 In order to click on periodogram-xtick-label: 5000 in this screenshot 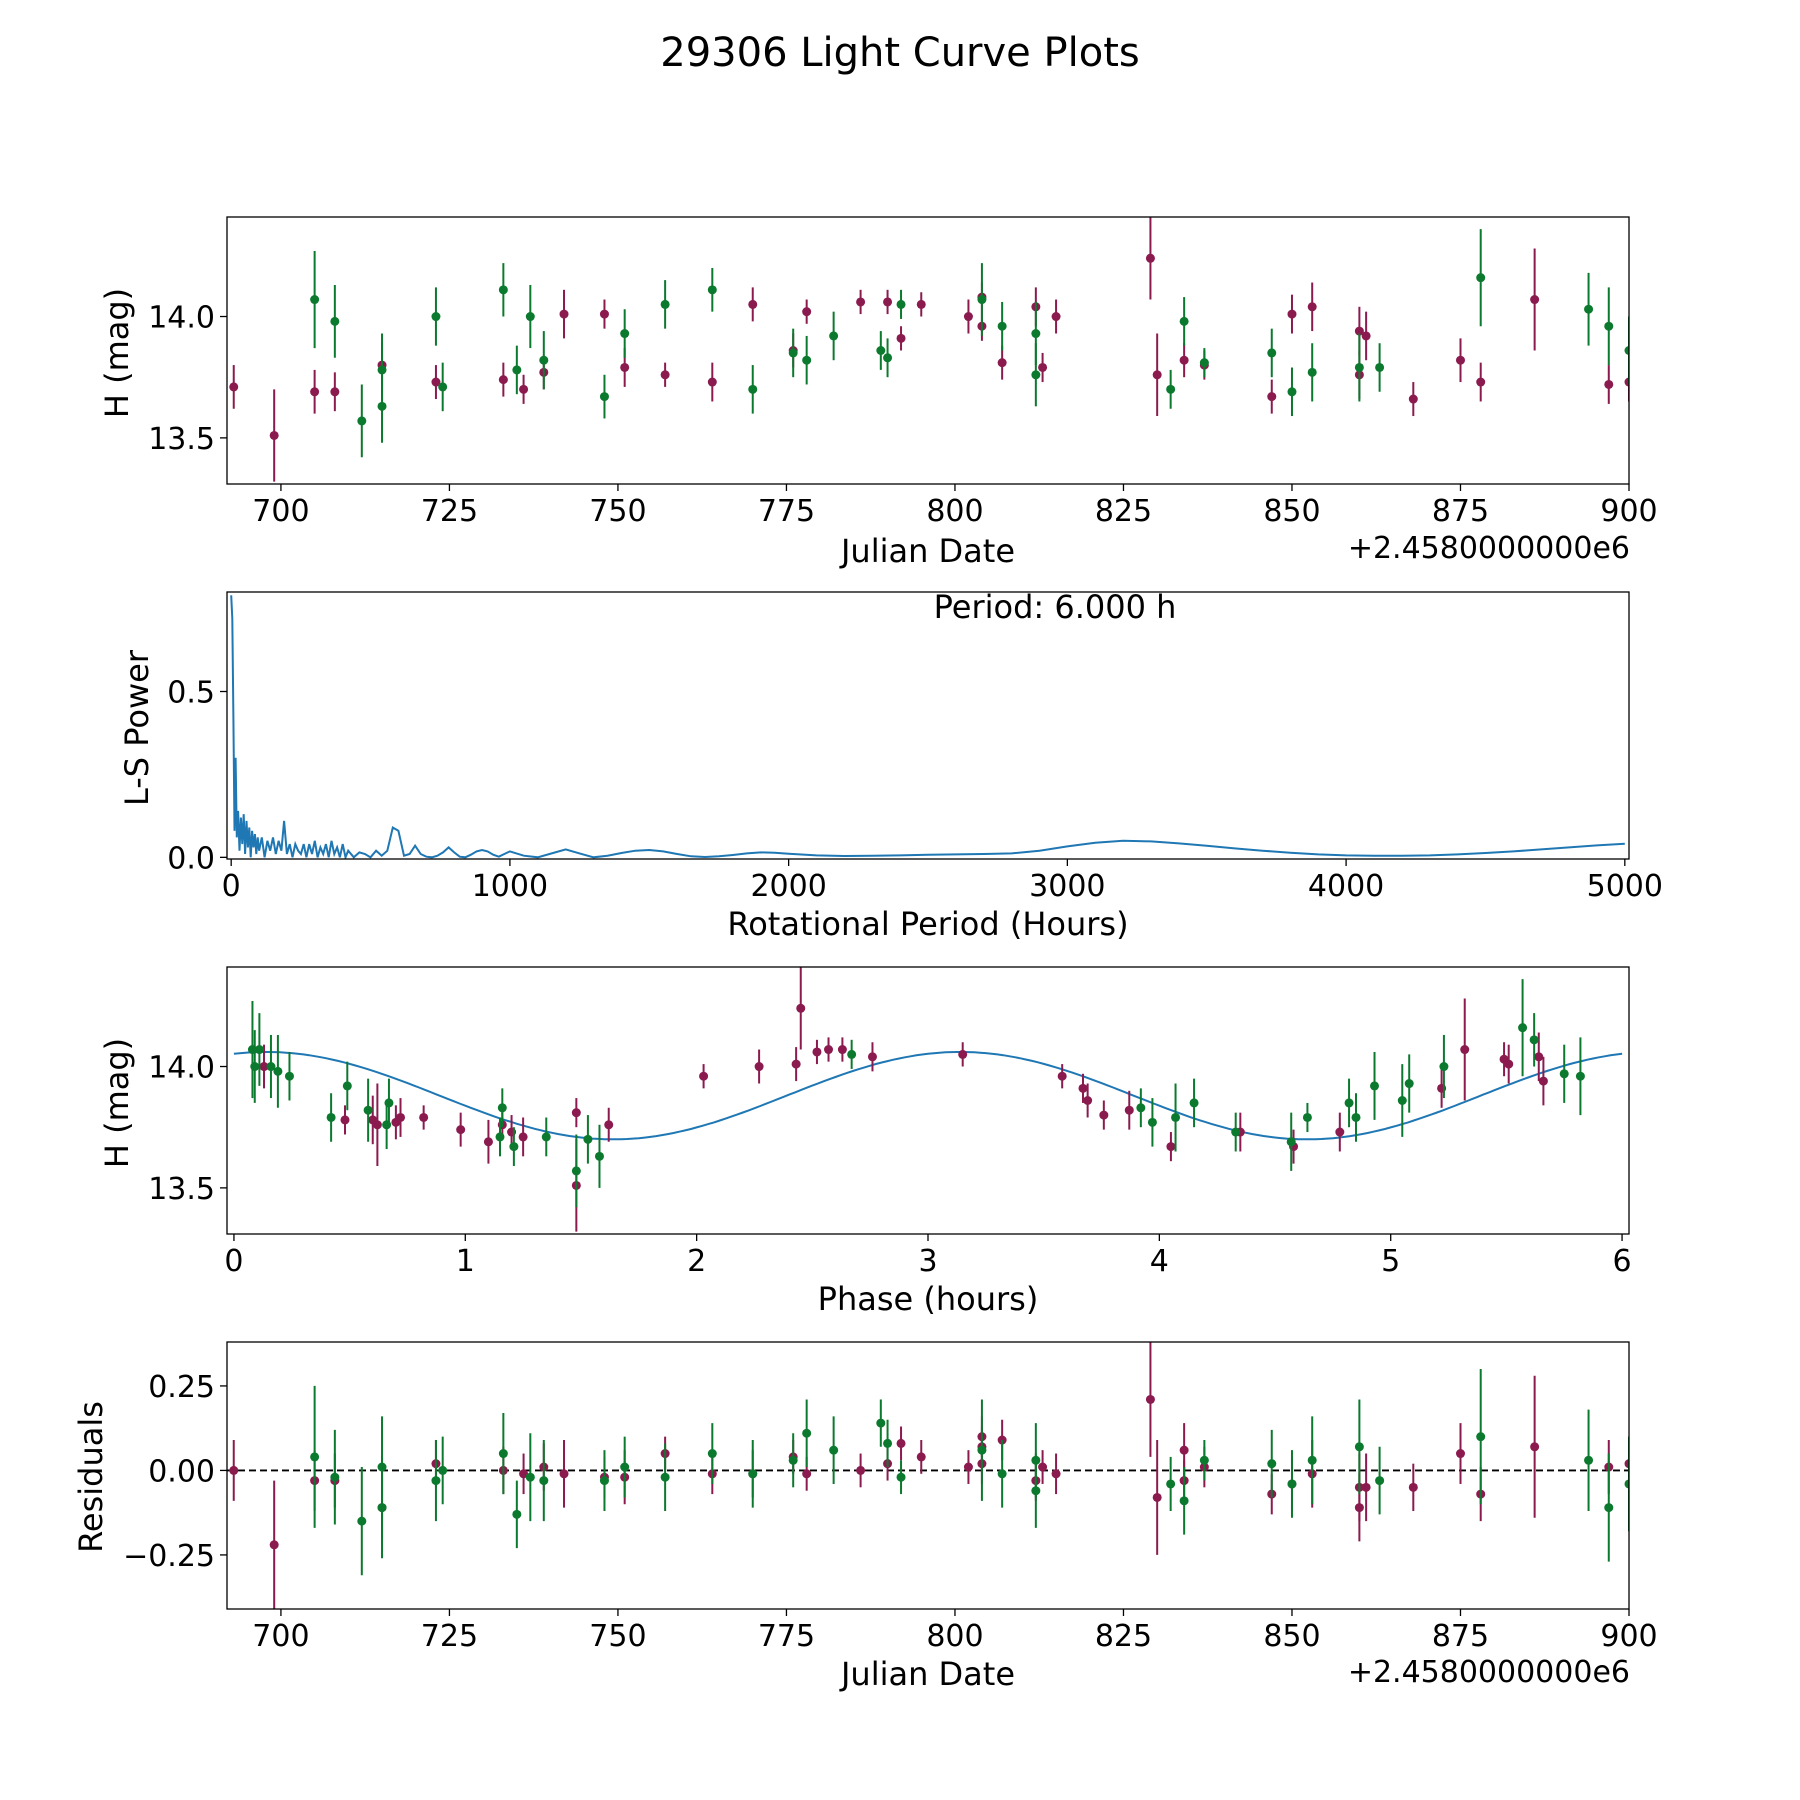, I will do `click(1625, 886)`.